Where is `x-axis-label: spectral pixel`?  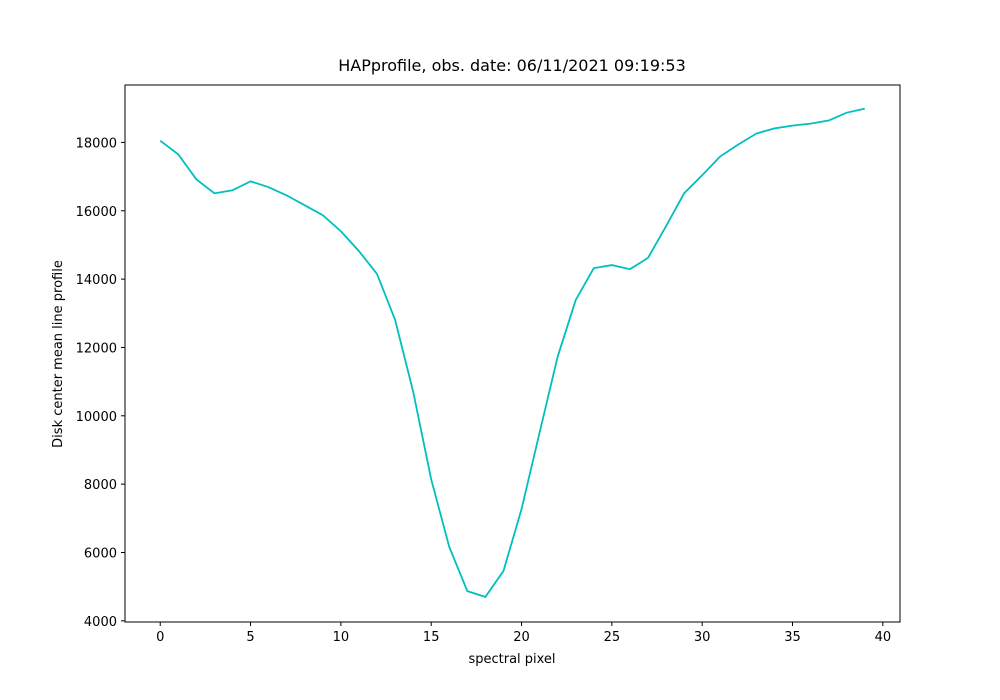
x-axis-label: spectral pixel is located at coordinates (511, 659).